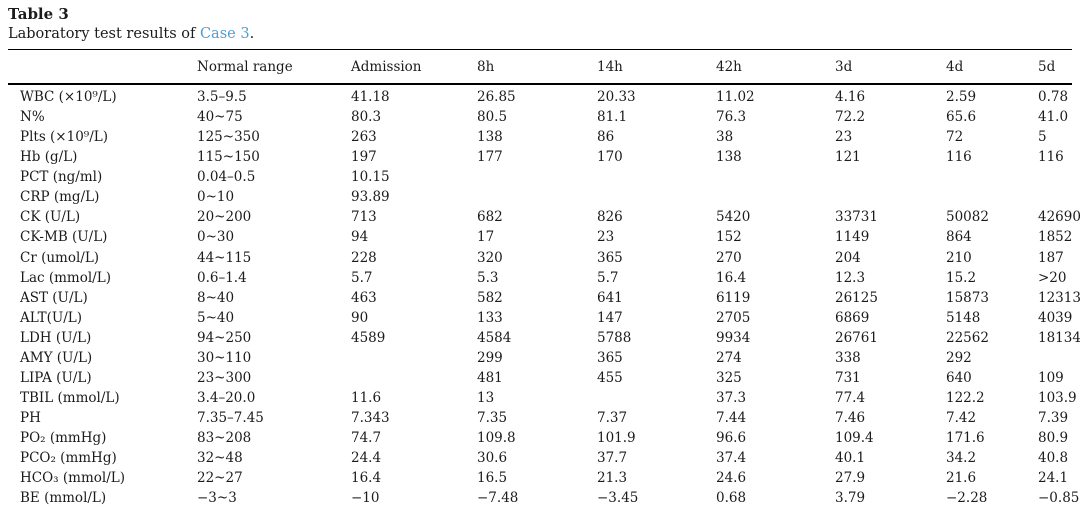  What do you see at coordinates (537, 67) in the screenshot?
I see `column-header-8h: 8h` at bounding box center [537, 67].